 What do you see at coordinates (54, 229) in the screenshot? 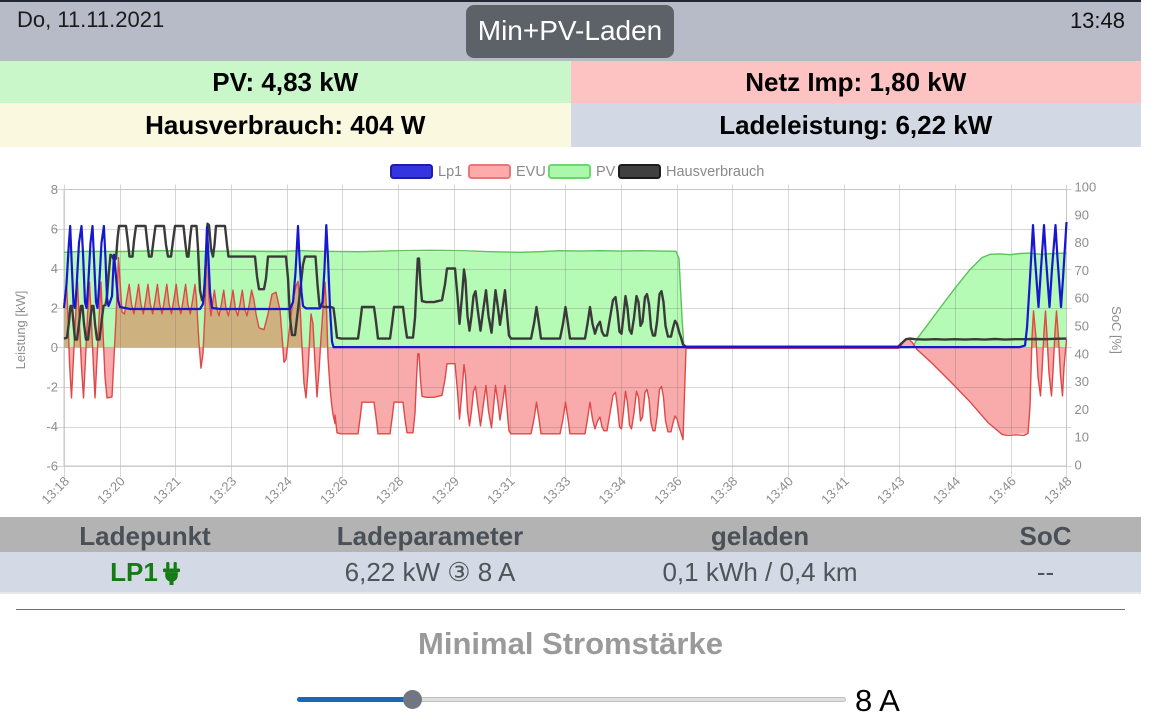
I see `svg-text: 6` at bounding box center [54, 229].